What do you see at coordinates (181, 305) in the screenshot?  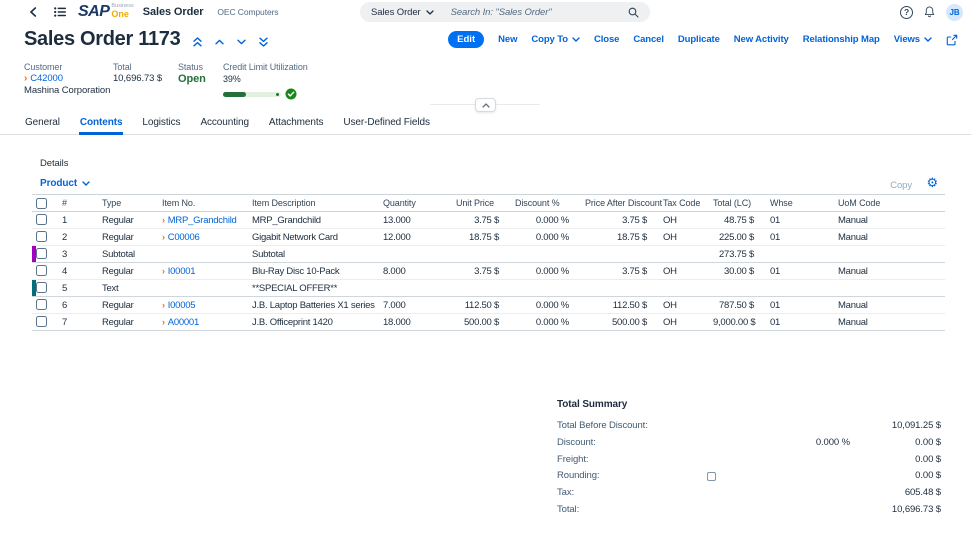 I see `item-number-link: I00005` at bounding box center [181, 305].